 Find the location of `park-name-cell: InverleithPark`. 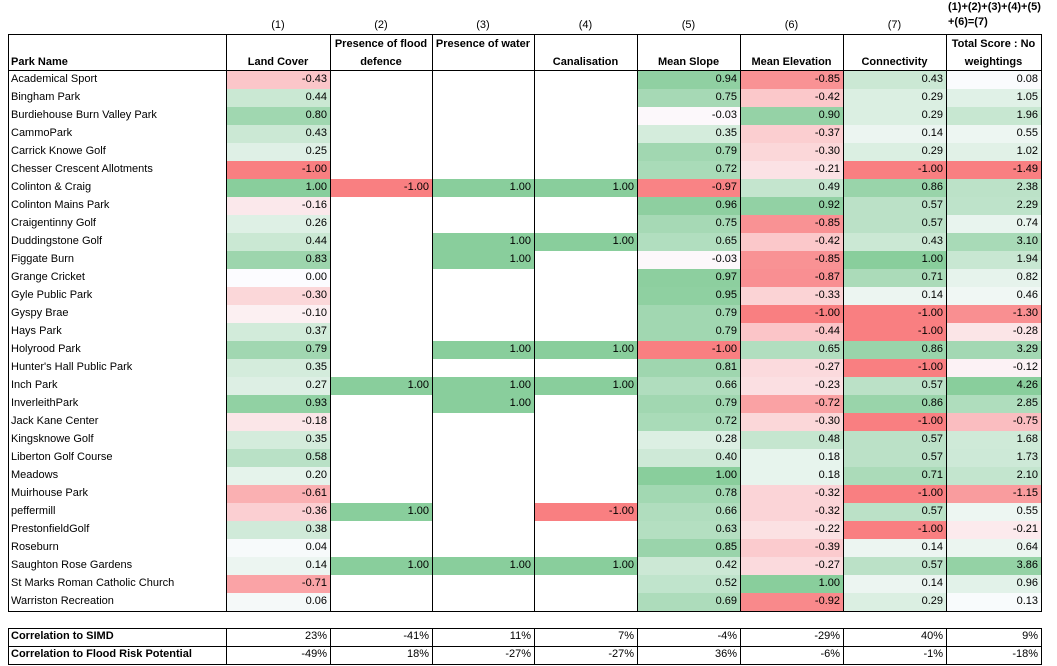

park-name-cell: InverleithPark is located at coordinates (45, 403).